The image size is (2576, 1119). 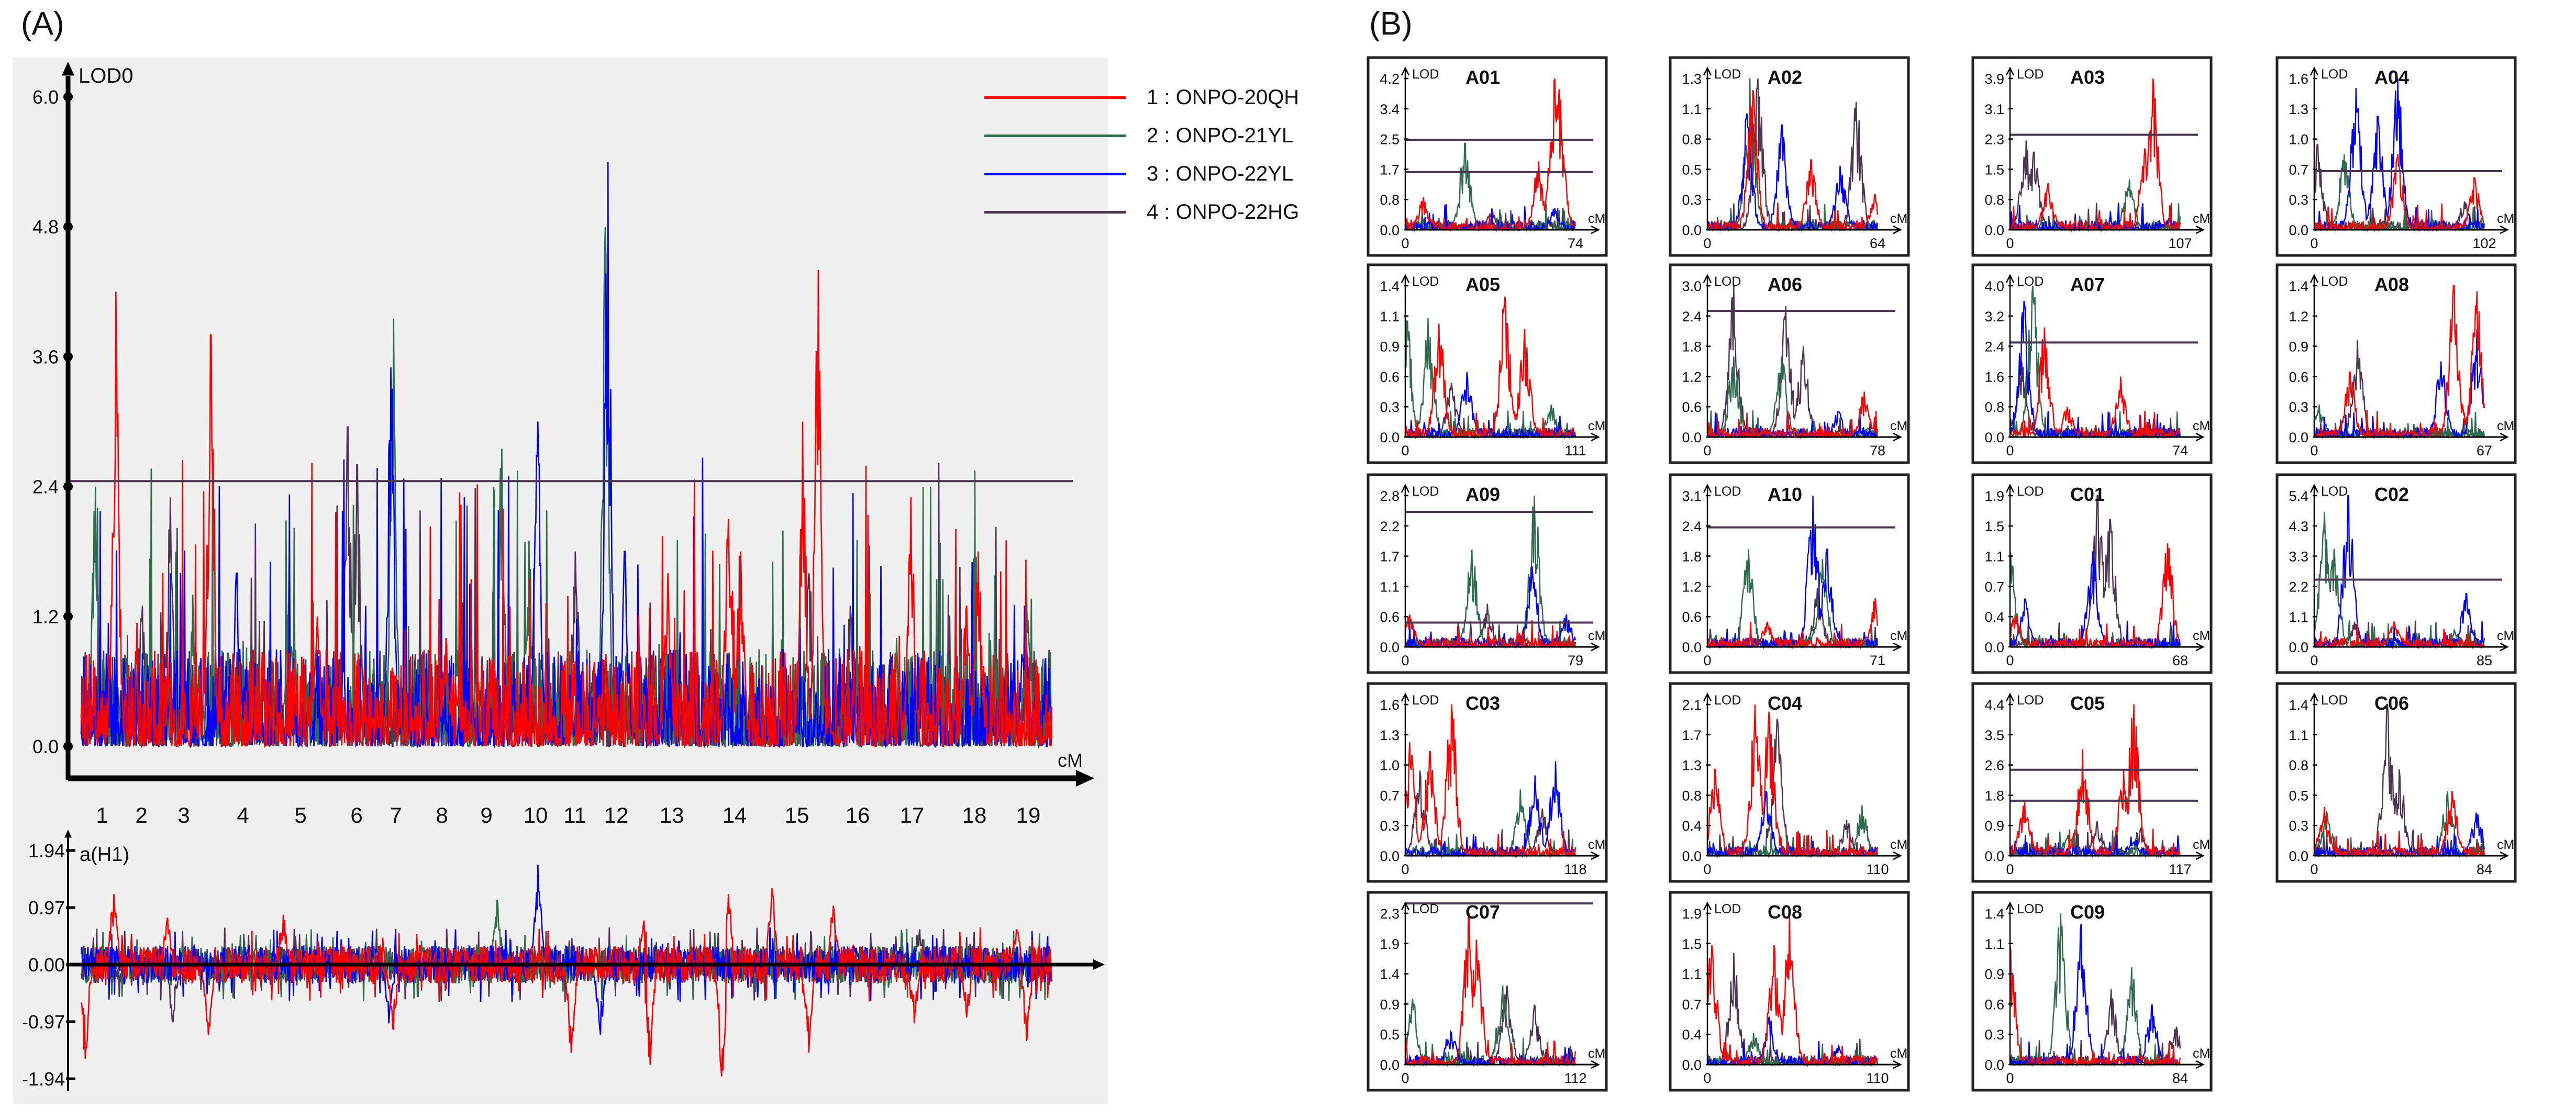 I want to click on chromosome-panel-C03: 0.0 0.3 0.7 1.0 1.3 1.6 LOD C03 cM 0 118, so click(x=1487, y=782).